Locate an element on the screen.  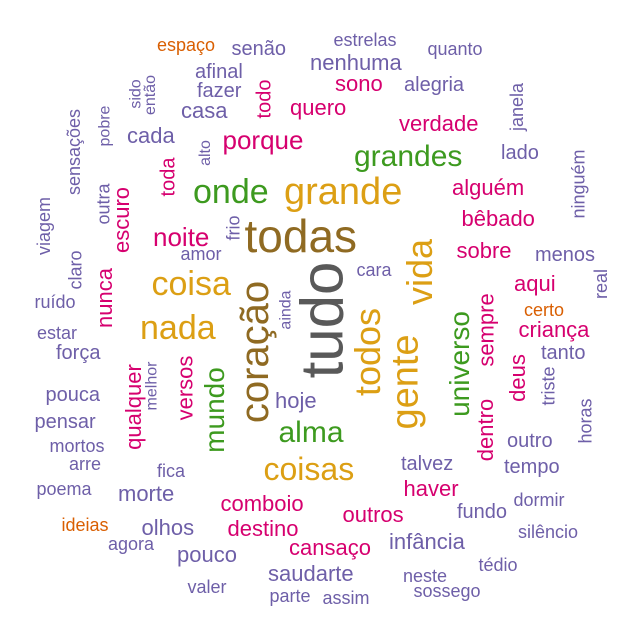
word-44: quanto is located at coordinates (455, 49).